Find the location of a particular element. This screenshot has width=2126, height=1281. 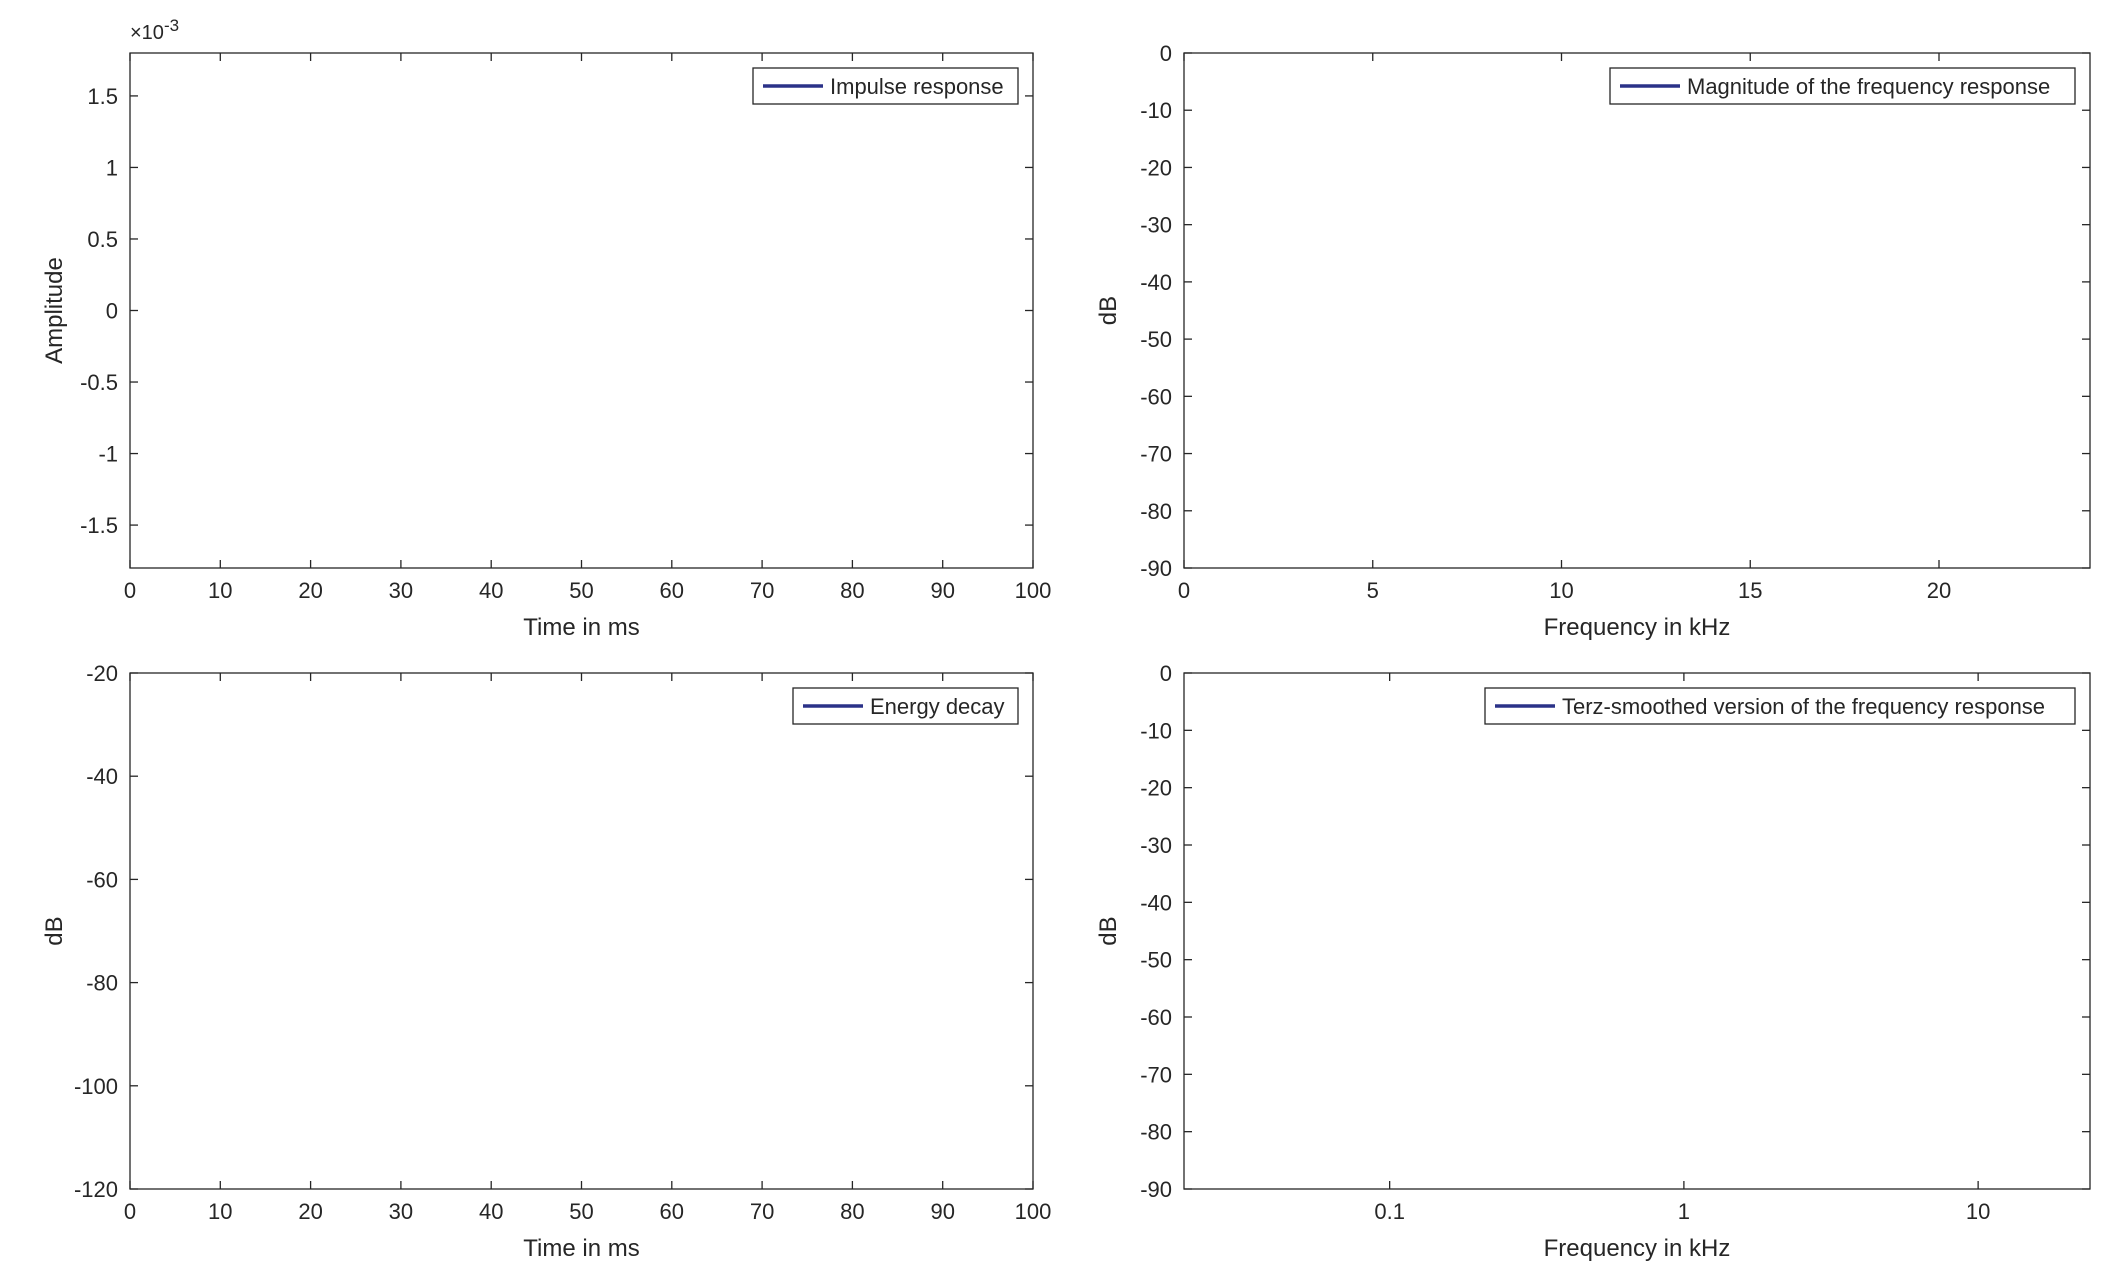

y-tick-label: 1 is located at coordinates (112, 167).